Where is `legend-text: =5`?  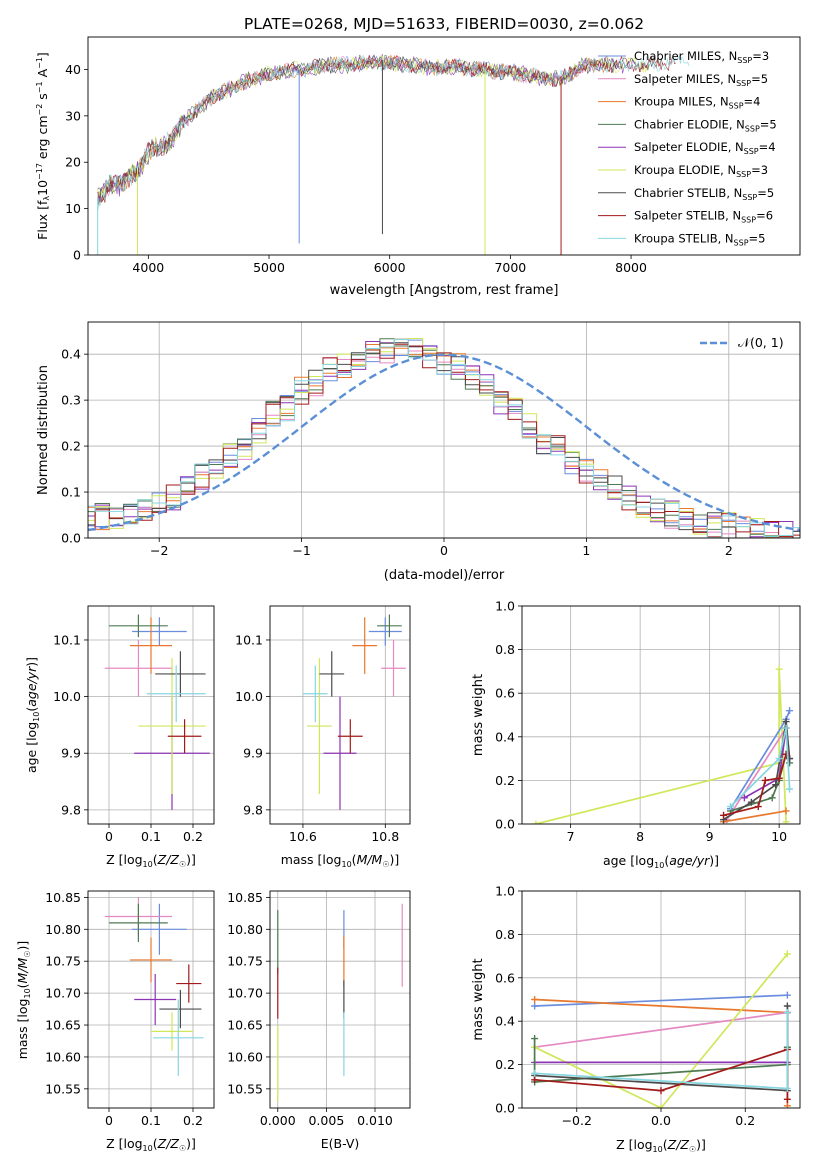 legend-text: =5 is located at coordinates (765, 193).